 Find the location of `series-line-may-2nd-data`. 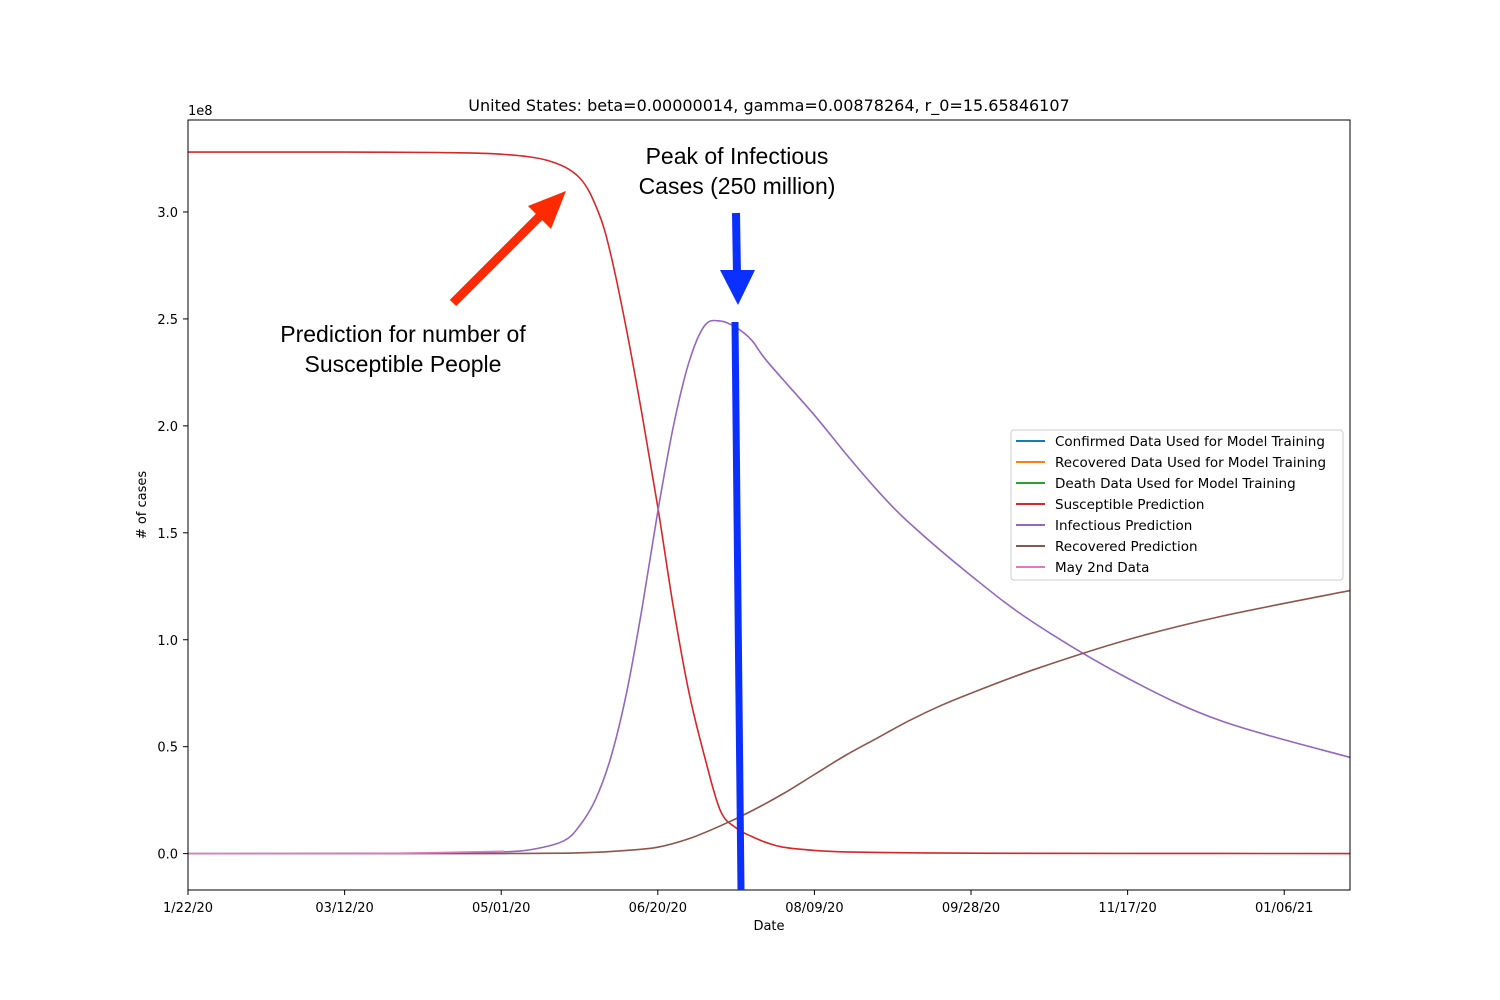

series-line-may-2nd-data is located at coordinates (346, 852).